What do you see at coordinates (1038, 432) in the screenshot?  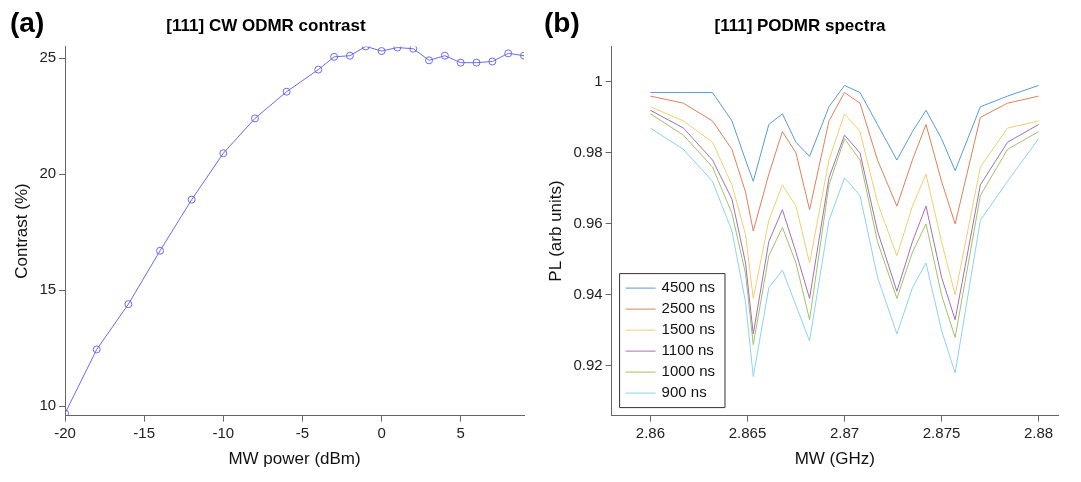 I see `x-tick-label: 2.88` at bounding box center [1038, 432].